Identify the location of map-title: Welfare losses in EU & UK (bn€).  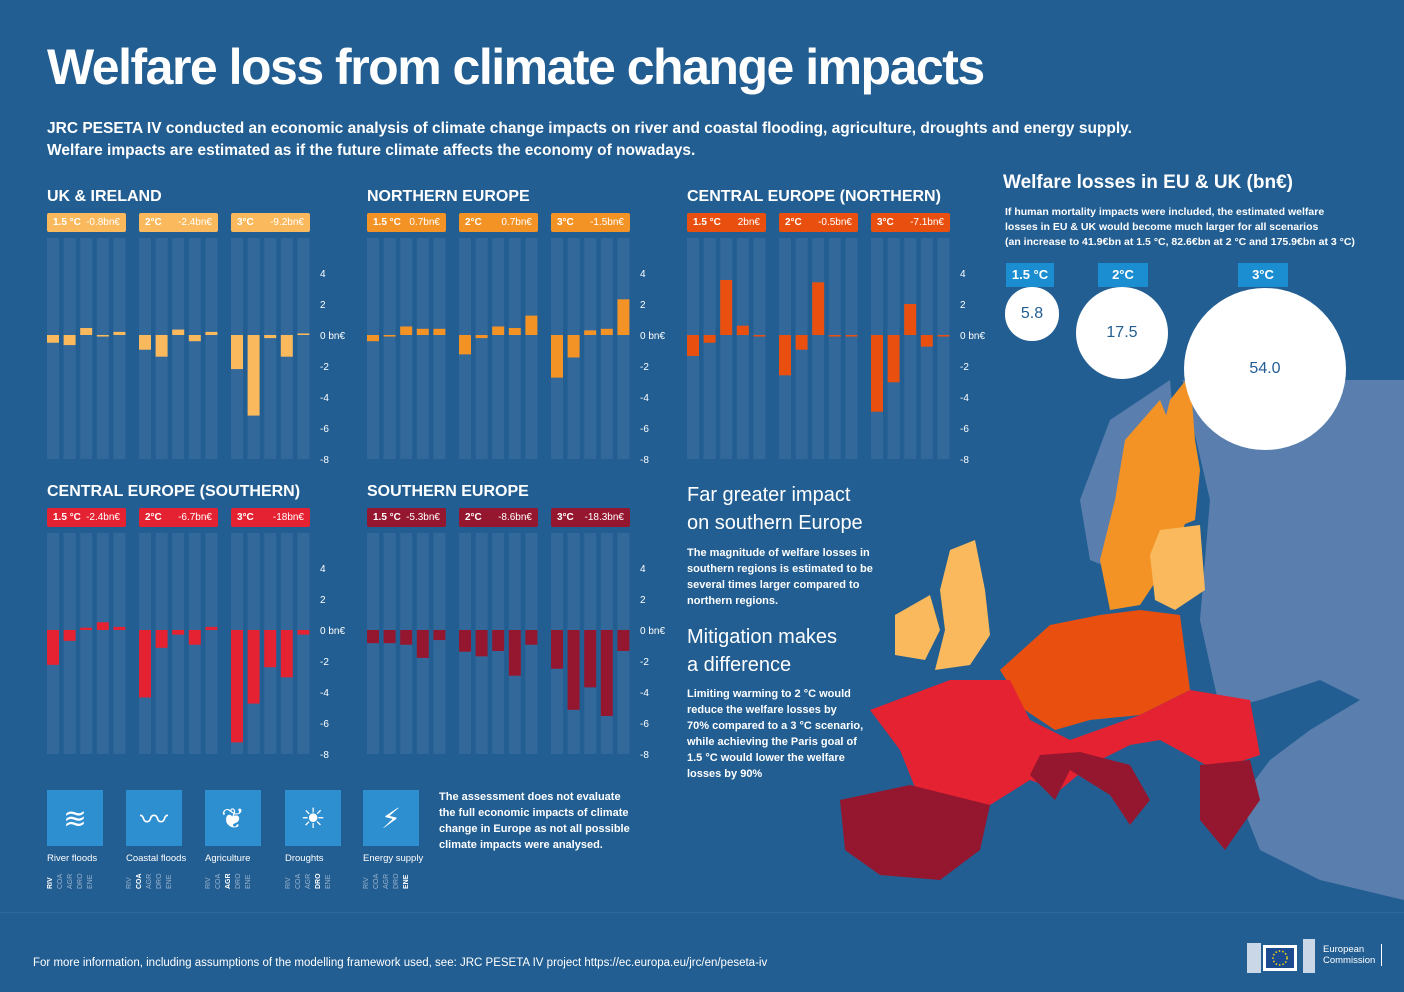
(1148, 182).